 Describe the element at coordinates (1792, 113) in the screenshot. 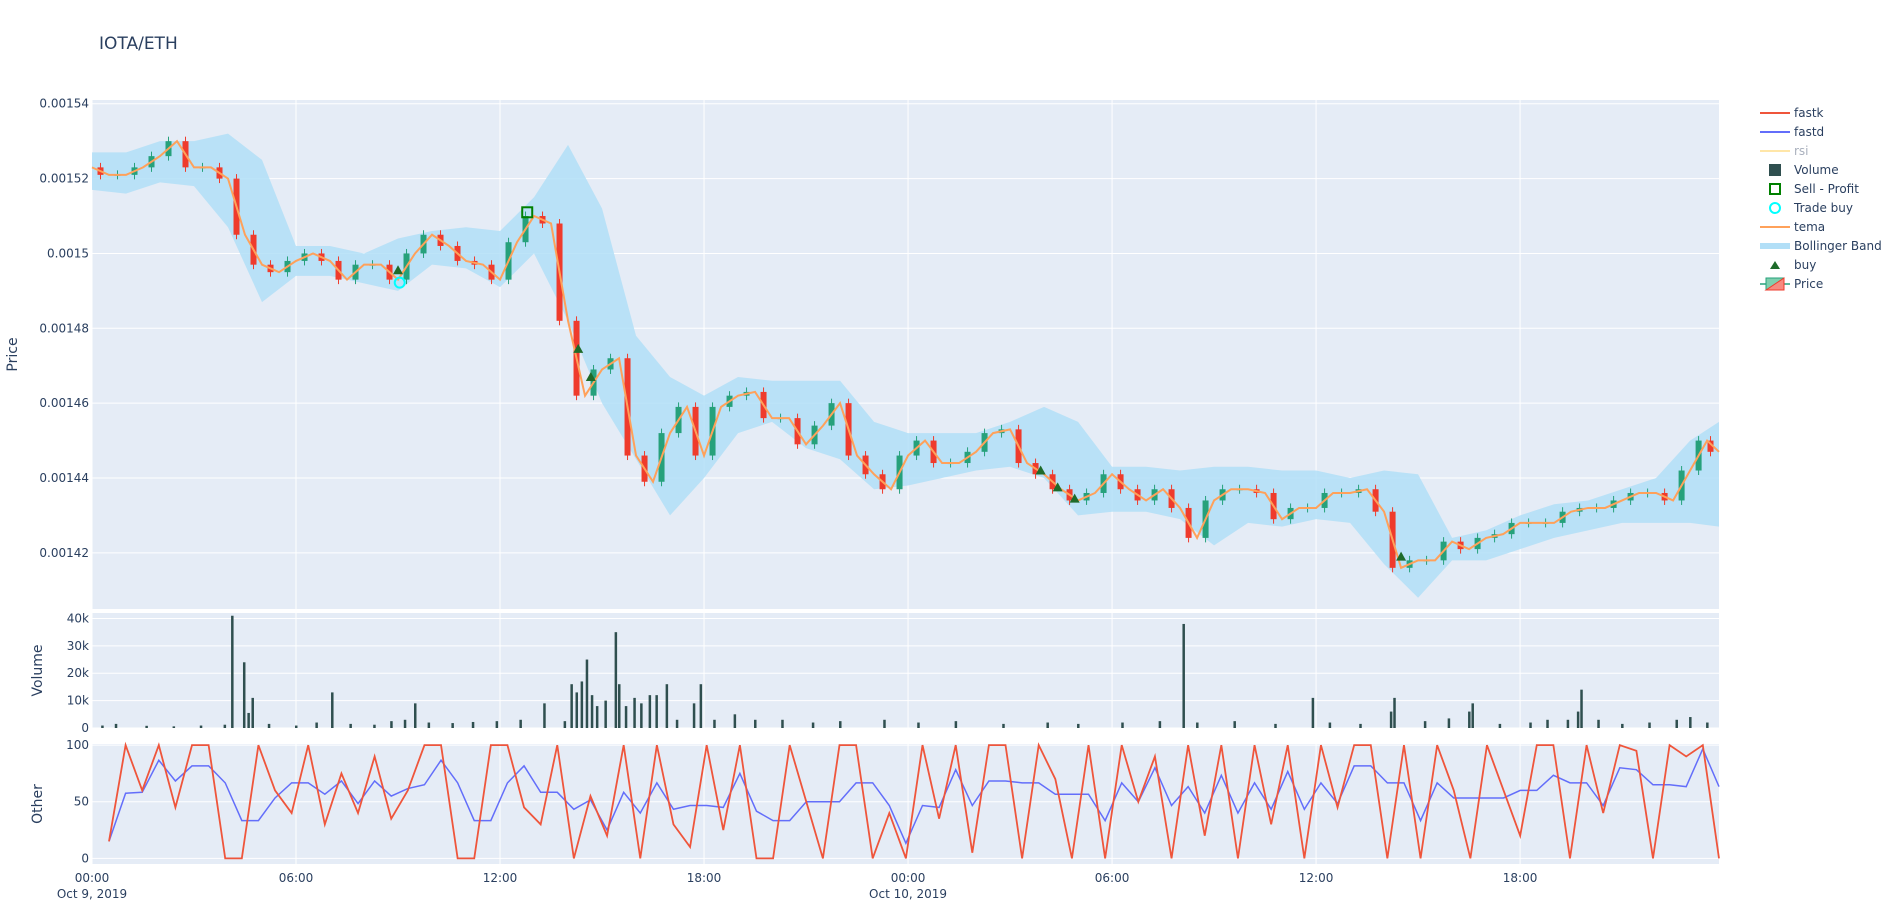

I see `legend-item-fastk: fastk` at that location.